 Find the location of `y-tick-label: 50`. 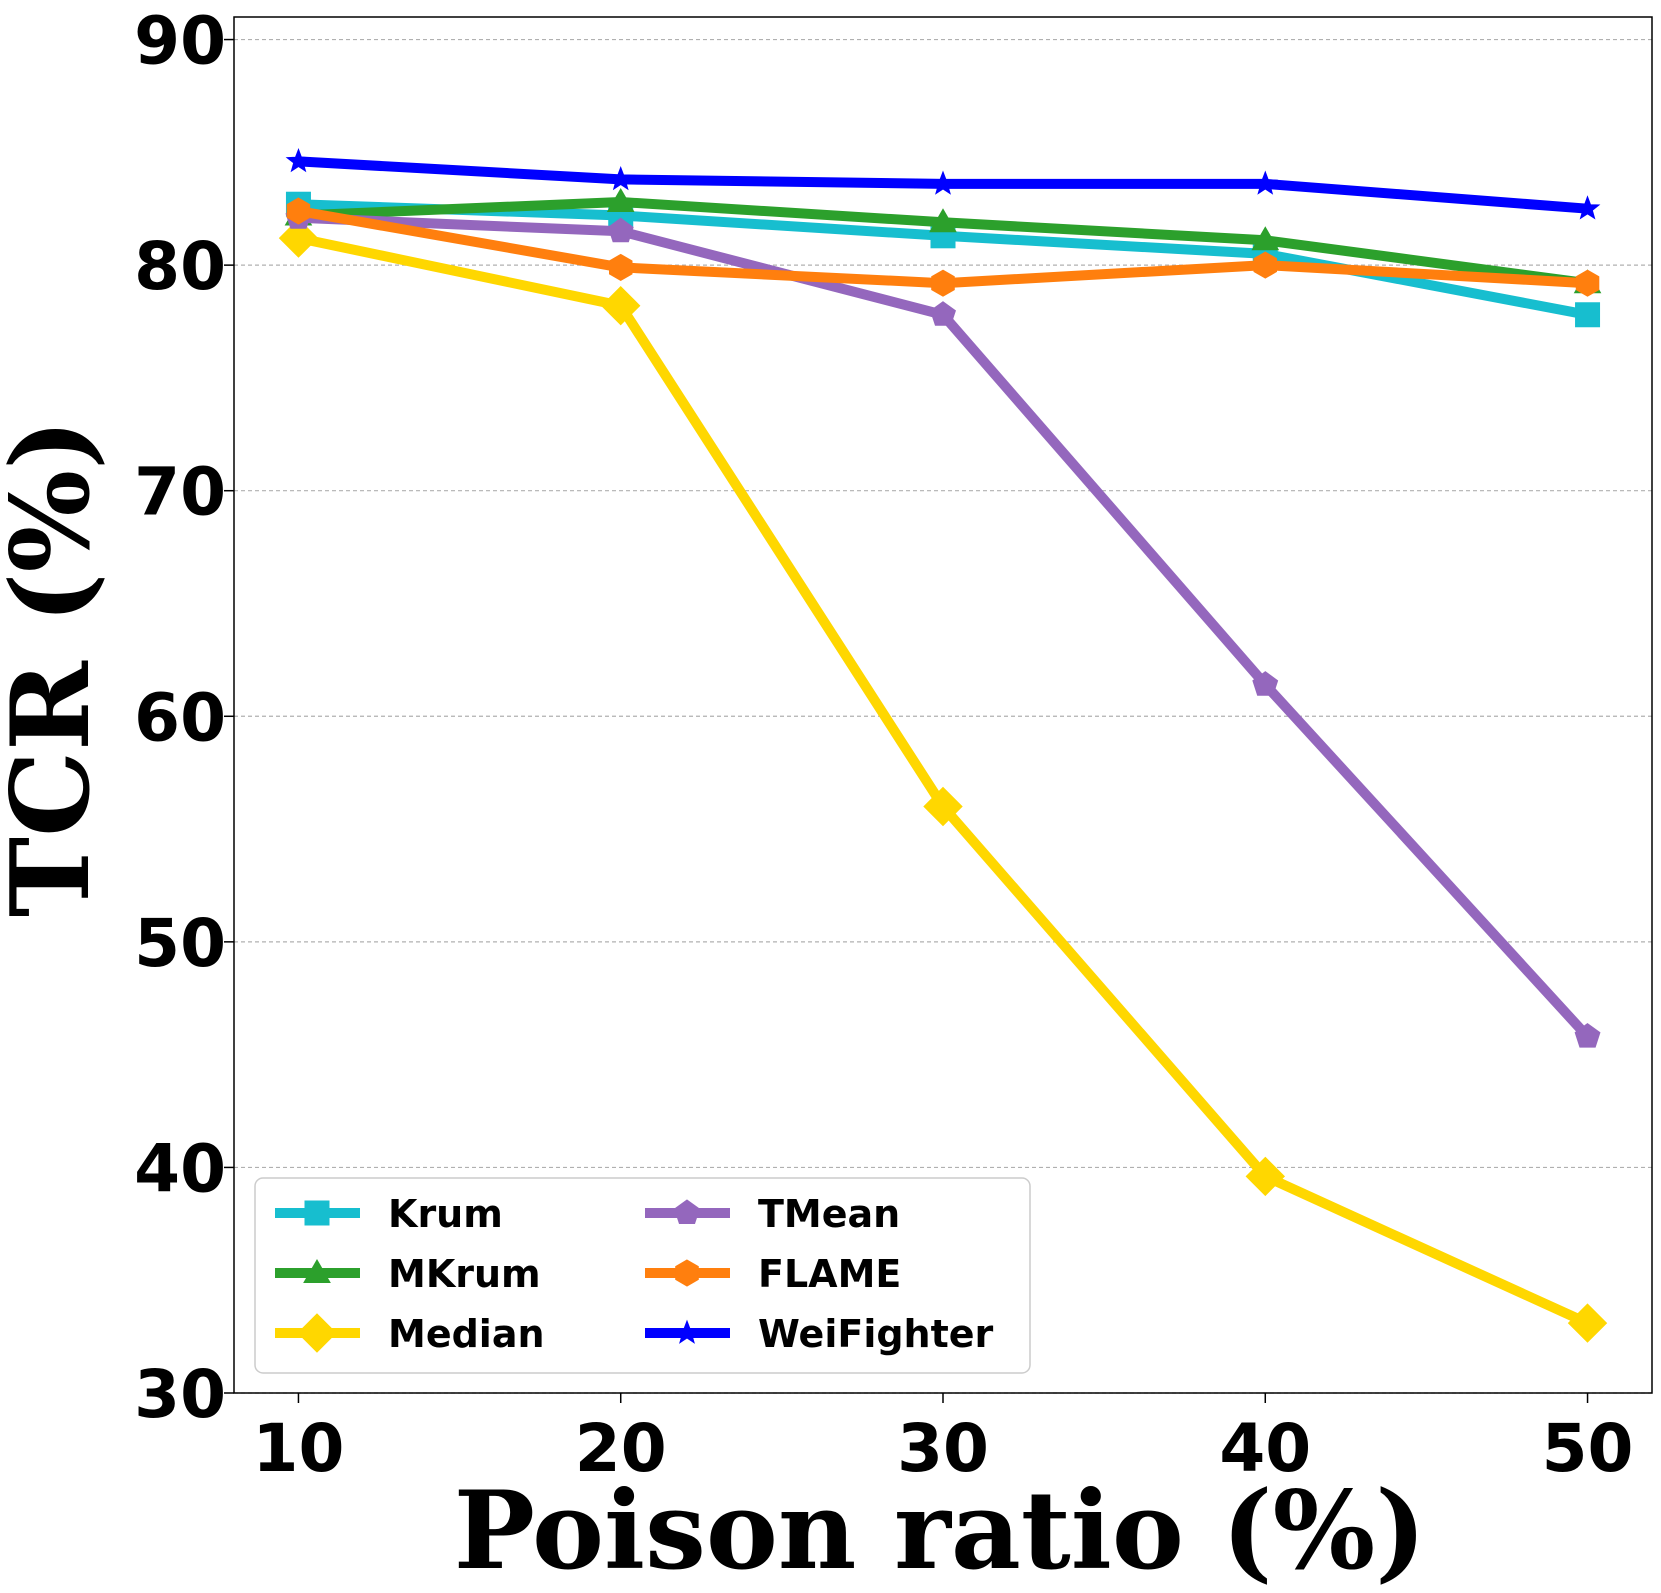

y-tick-label: 50 is located at coordinates (180, 943).